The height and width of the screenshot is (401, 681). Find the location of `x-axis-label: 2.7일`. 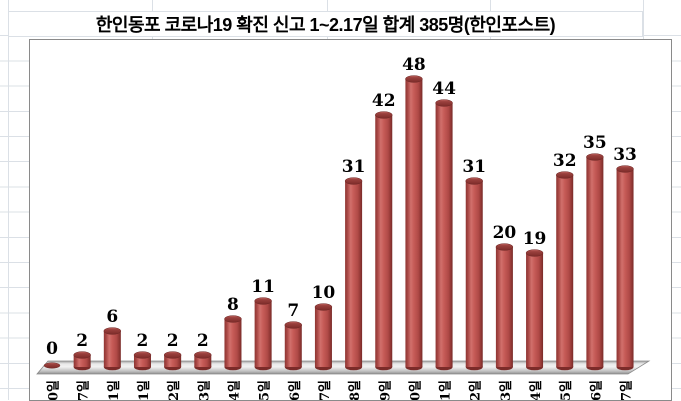

x-axis-label: 2.7일 is located at coordinates (325, 390).